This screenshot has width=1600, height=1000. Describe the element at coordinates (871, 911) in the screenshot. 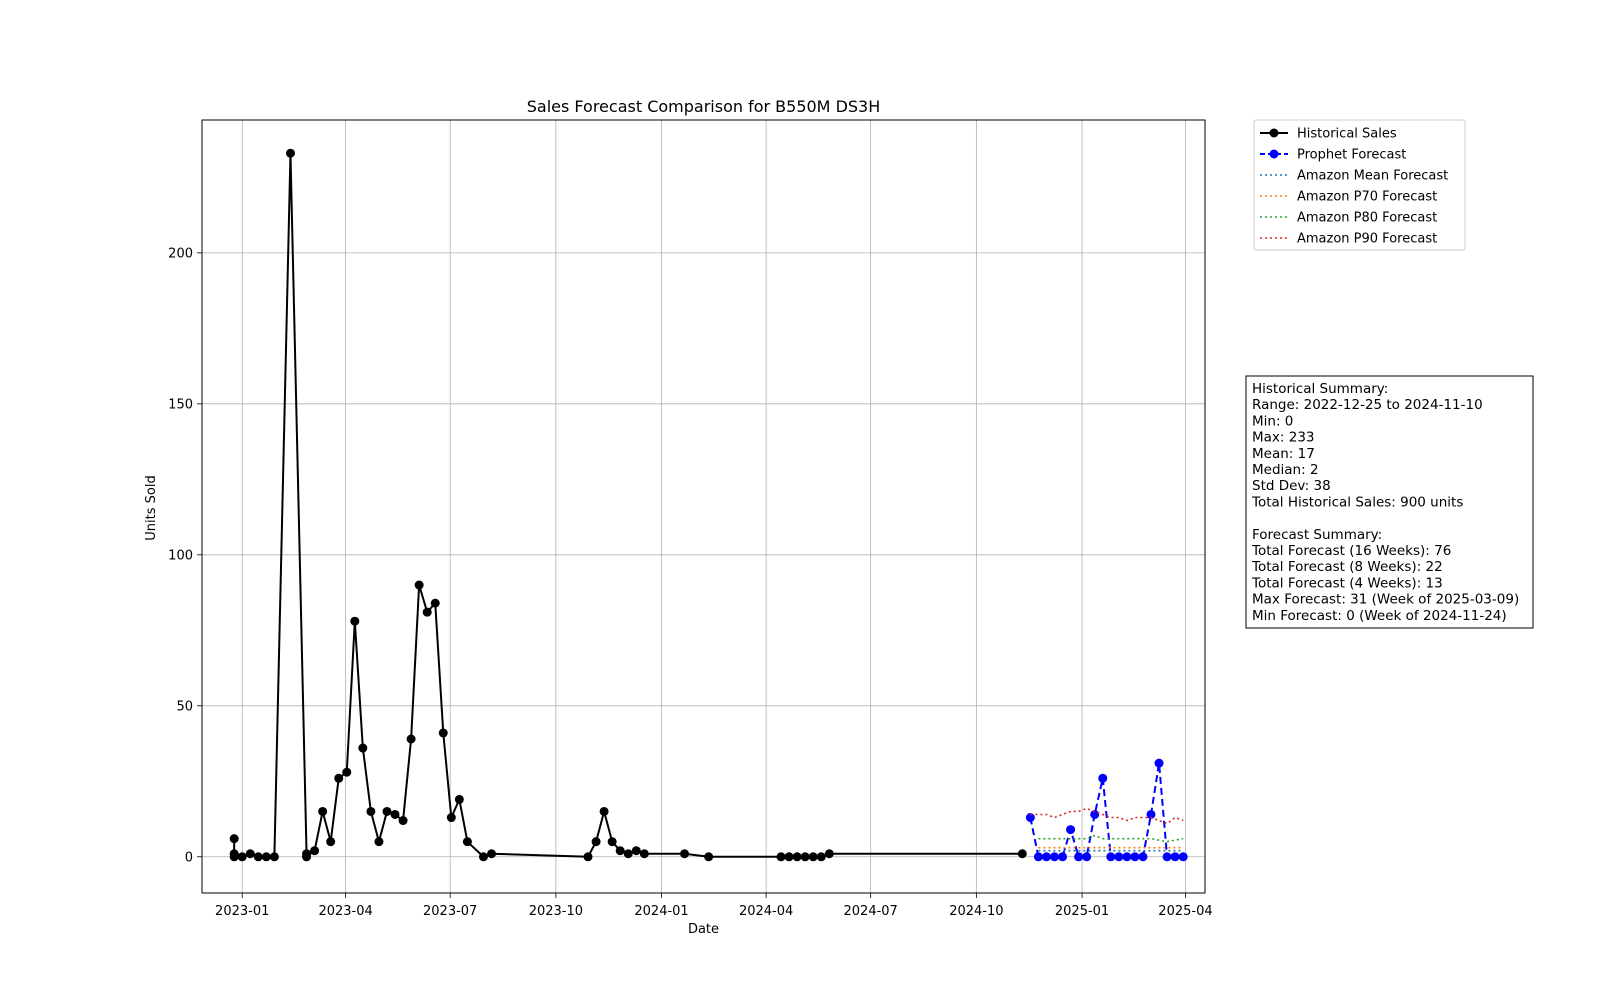

I see `x-tick-label: 2024-07` at that location.